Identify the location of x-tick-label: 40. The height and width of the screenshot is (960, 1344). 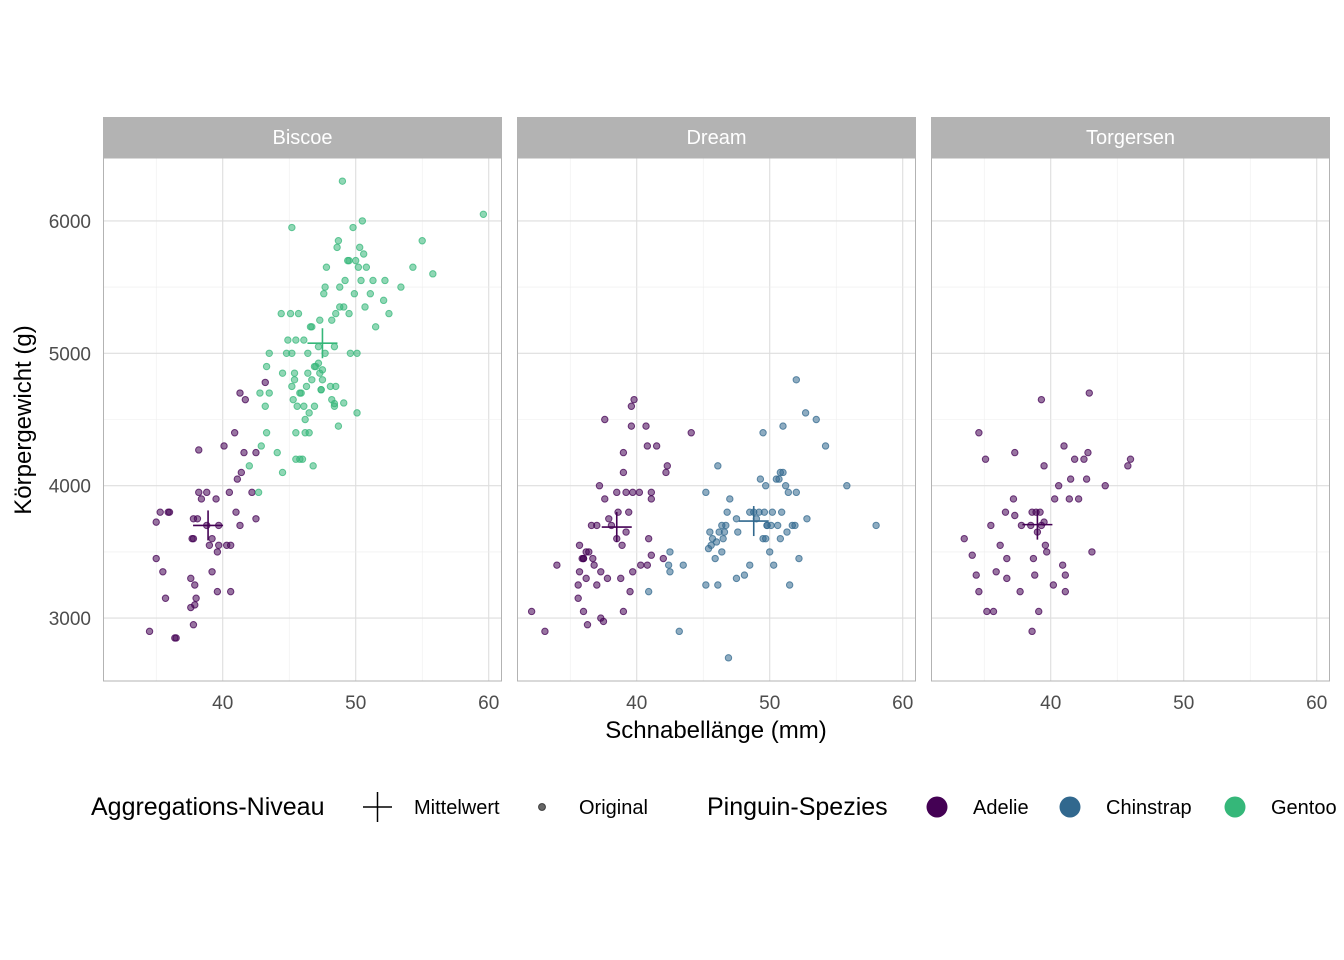
(222, 703).